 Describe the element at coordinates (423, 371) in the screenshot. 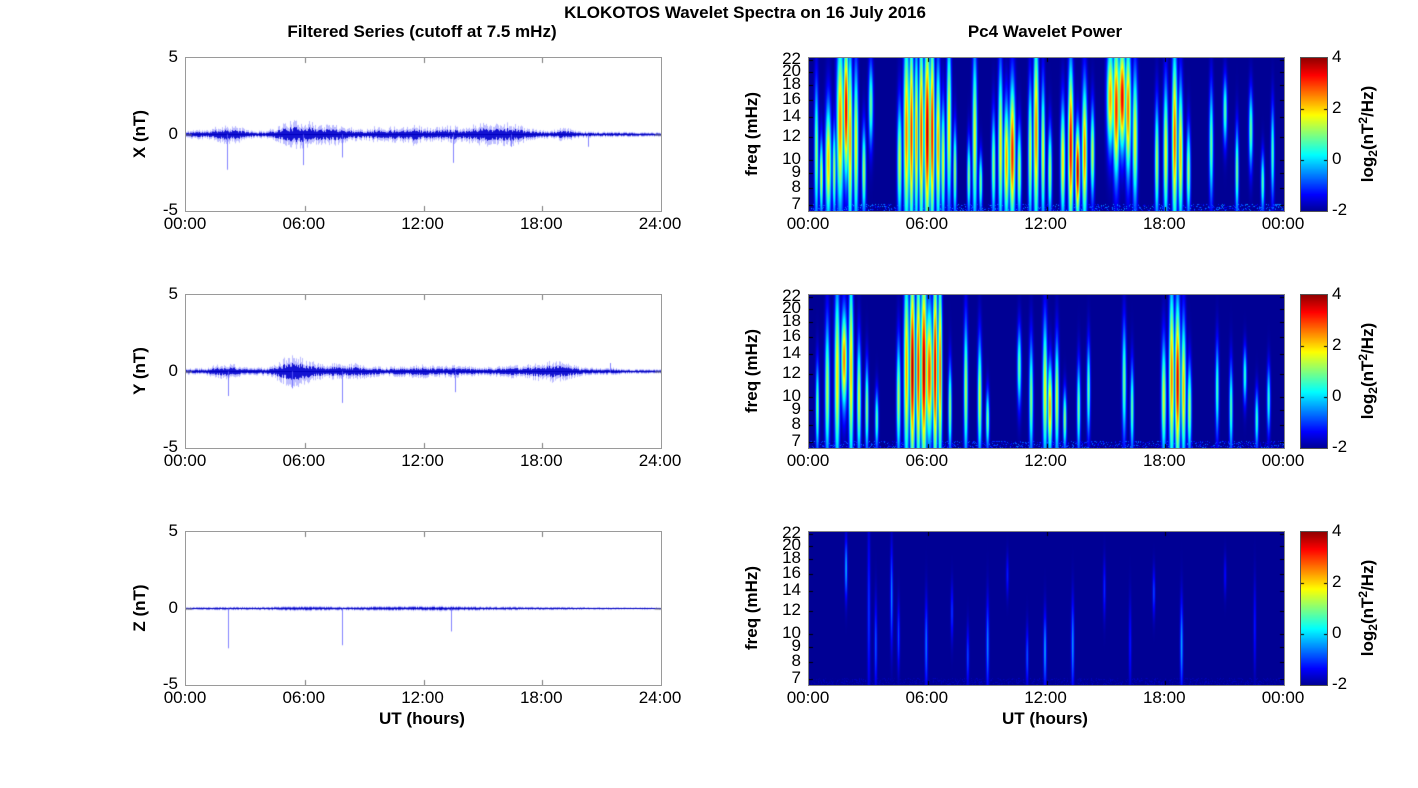

I see `timeseries-plot-series-y` at that location.